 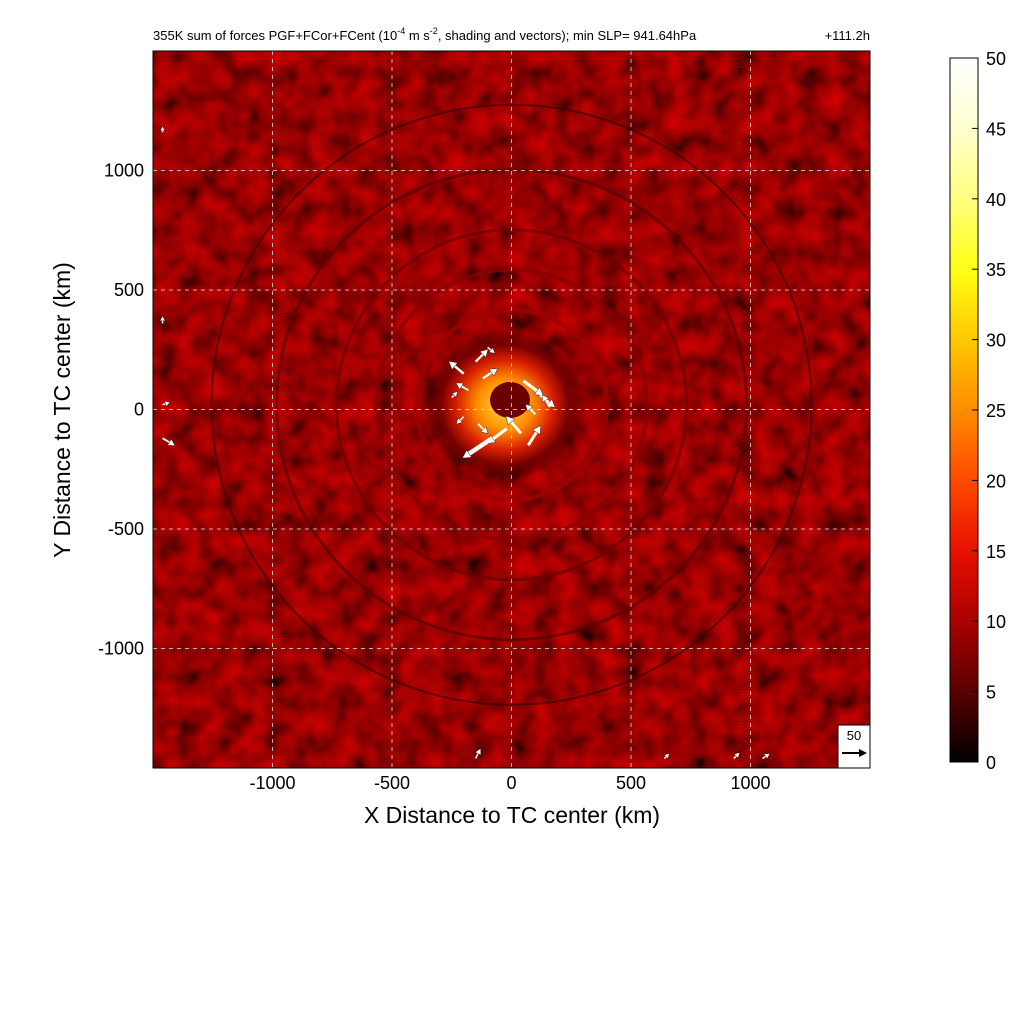 I want to click on x-tick-label: 1000, so click(x=750, y=783).